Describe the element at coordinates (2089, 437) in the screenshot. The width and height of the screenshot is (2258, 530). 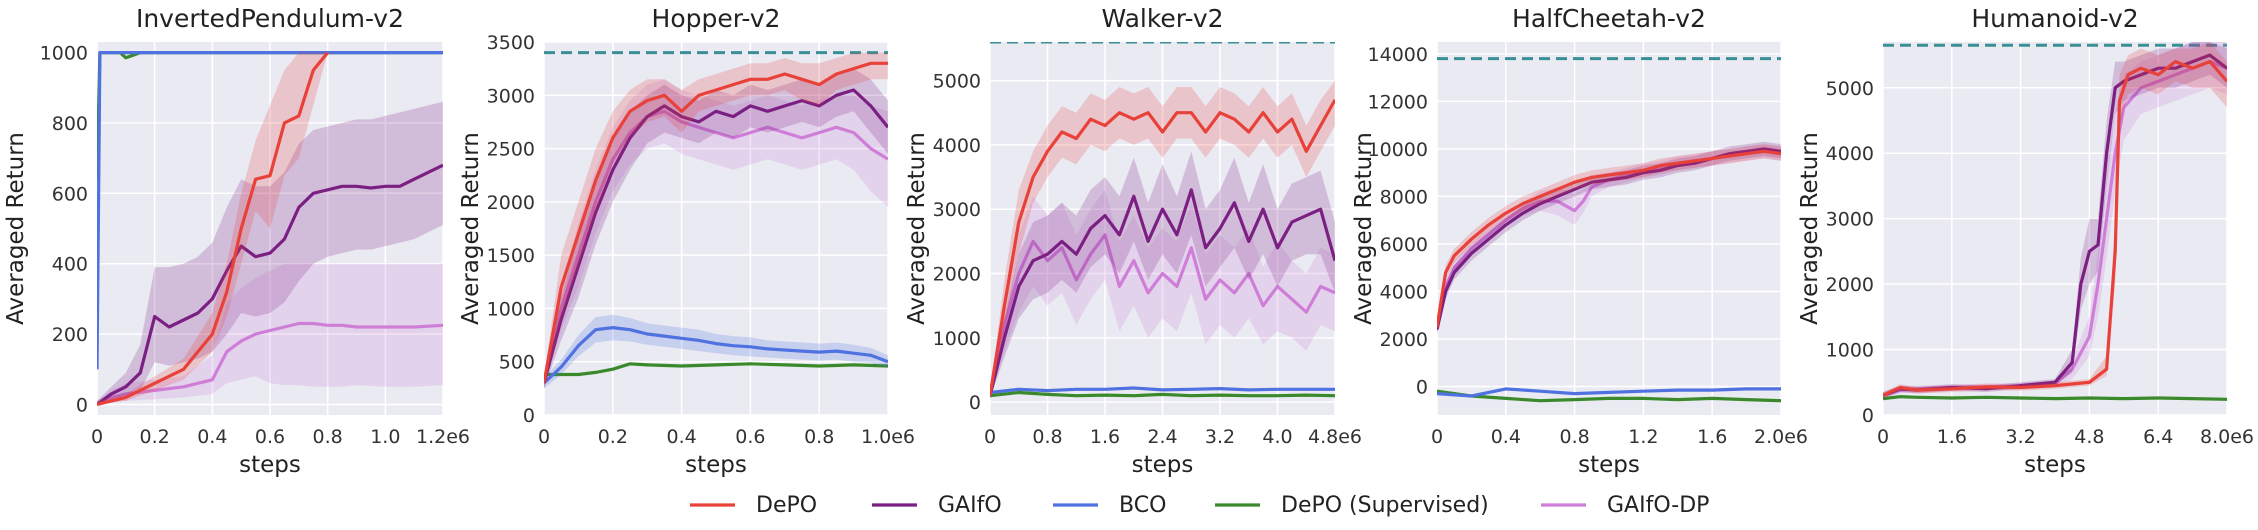
I see `x-tick-label: 4.8` at that location.